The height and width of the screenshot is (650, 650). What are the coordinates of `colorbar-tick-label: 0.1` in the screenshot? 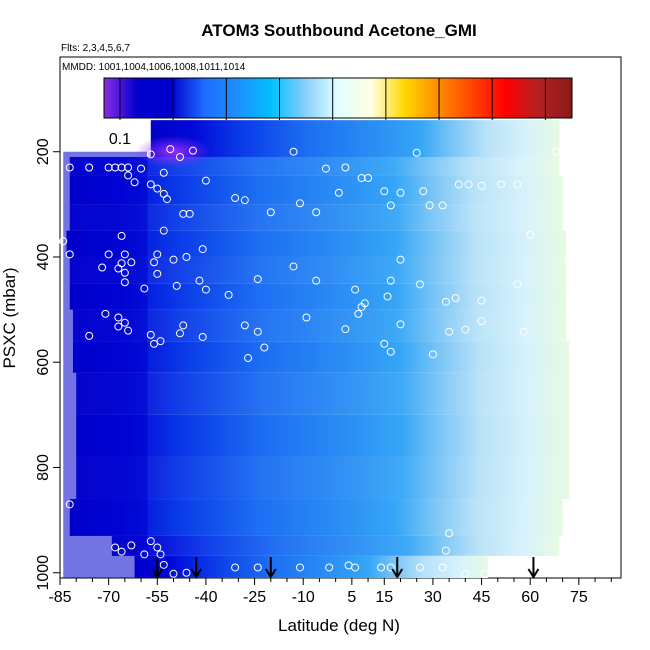 It's located at (120, 139).